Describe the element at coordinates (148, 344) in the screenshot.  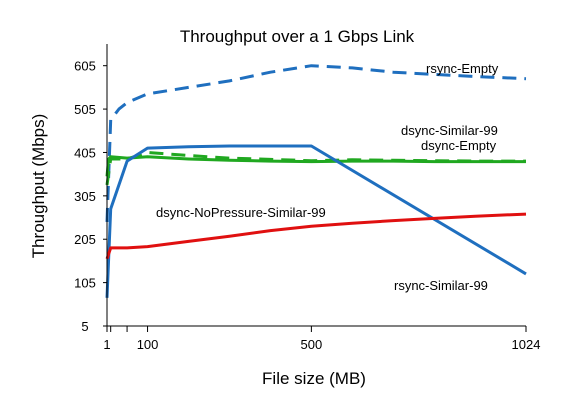
I see `x-tick-label: 100` at that location.